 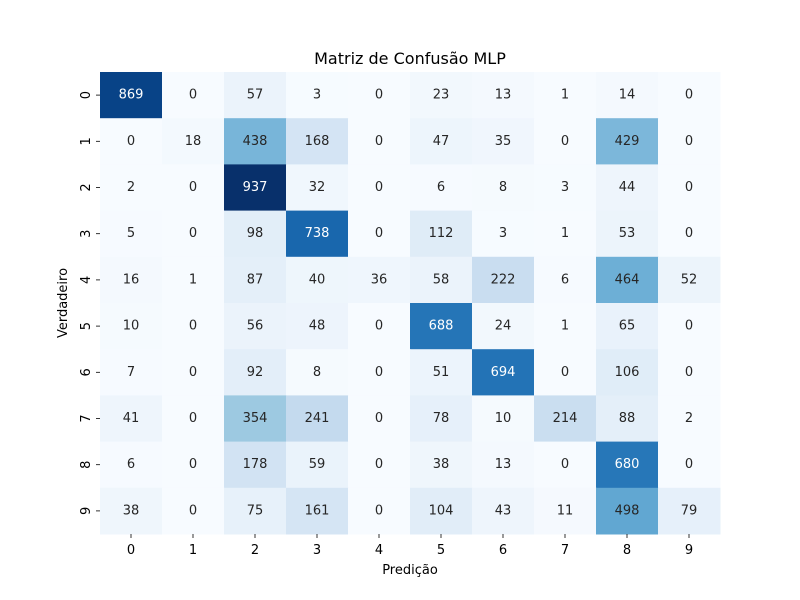 What do you see at coordinates (317, 326) in the screenshot?
I see `cell-value-label: 48` at bounding box center [317, 326].